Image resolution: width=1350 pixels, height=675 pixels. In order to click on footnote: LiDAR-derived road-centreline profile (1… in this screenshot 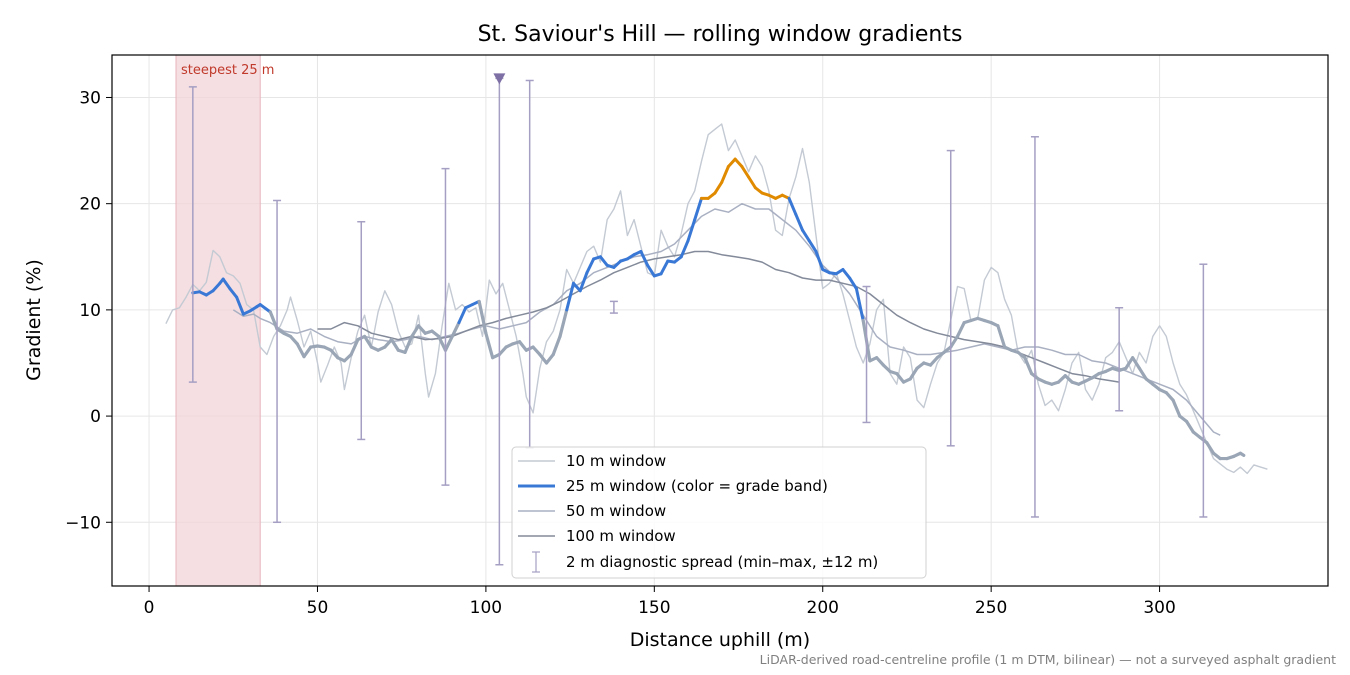, I will do `click(1048, 659)`.